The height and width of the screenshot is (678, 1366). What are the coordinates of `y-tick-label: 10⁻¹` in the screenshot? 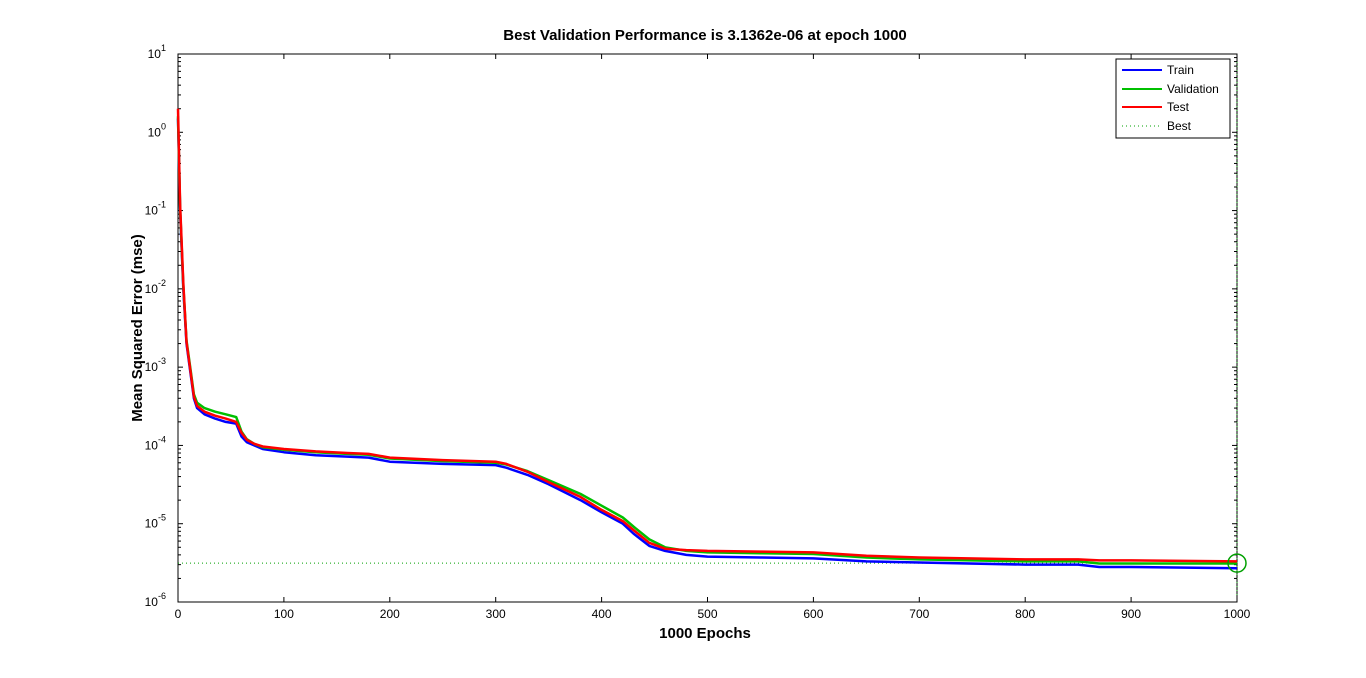 It's located at (155, 209).